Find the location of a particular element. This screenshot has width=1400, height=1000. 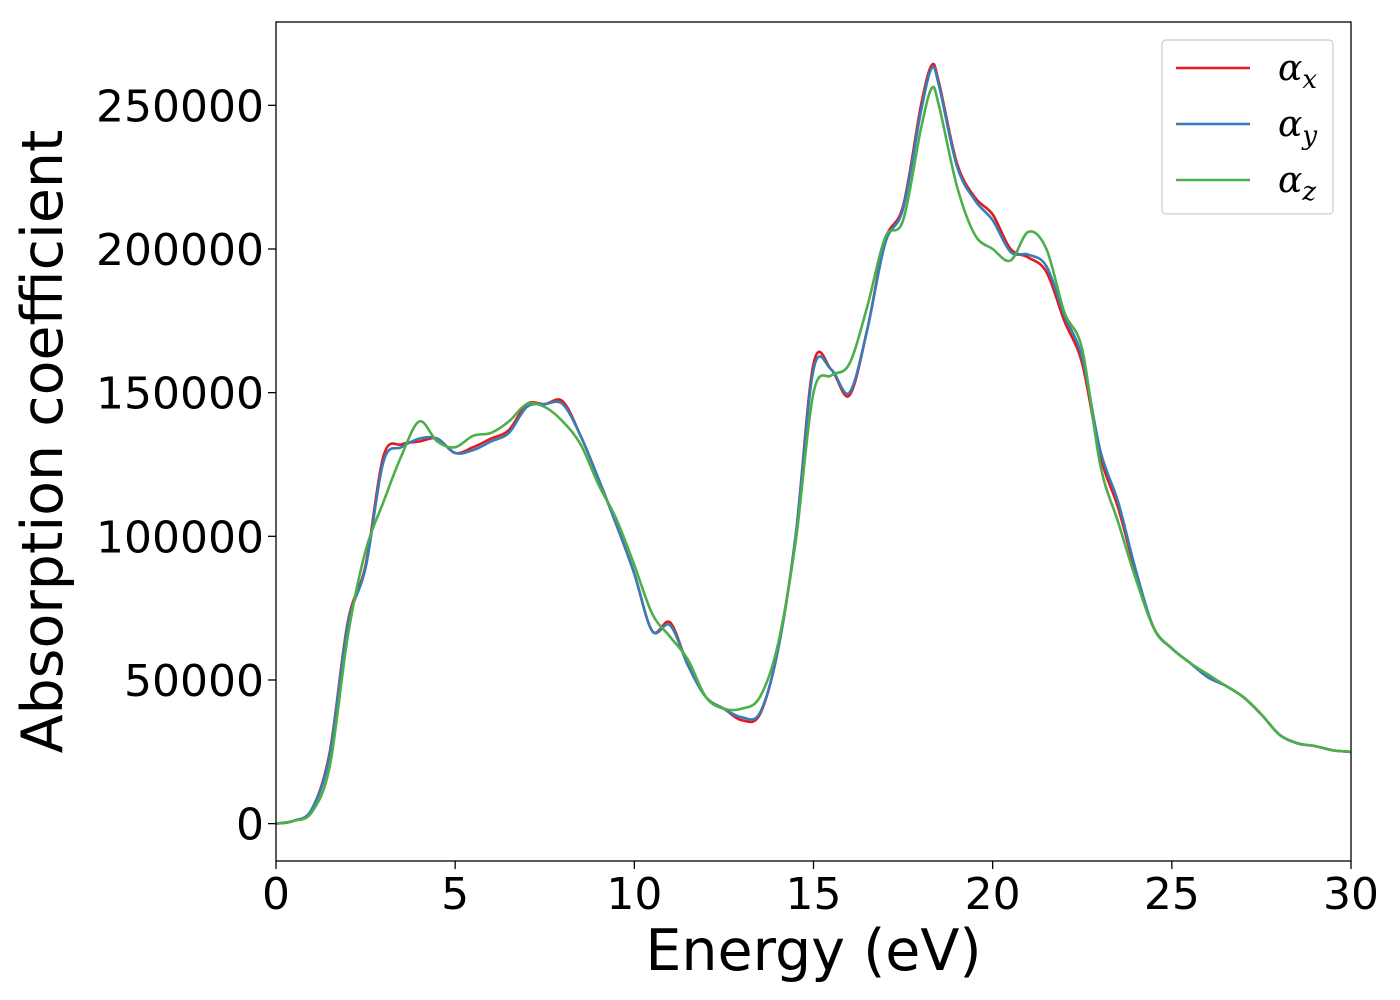

x-tick-label: 0 is located at coordinates (276, 894).